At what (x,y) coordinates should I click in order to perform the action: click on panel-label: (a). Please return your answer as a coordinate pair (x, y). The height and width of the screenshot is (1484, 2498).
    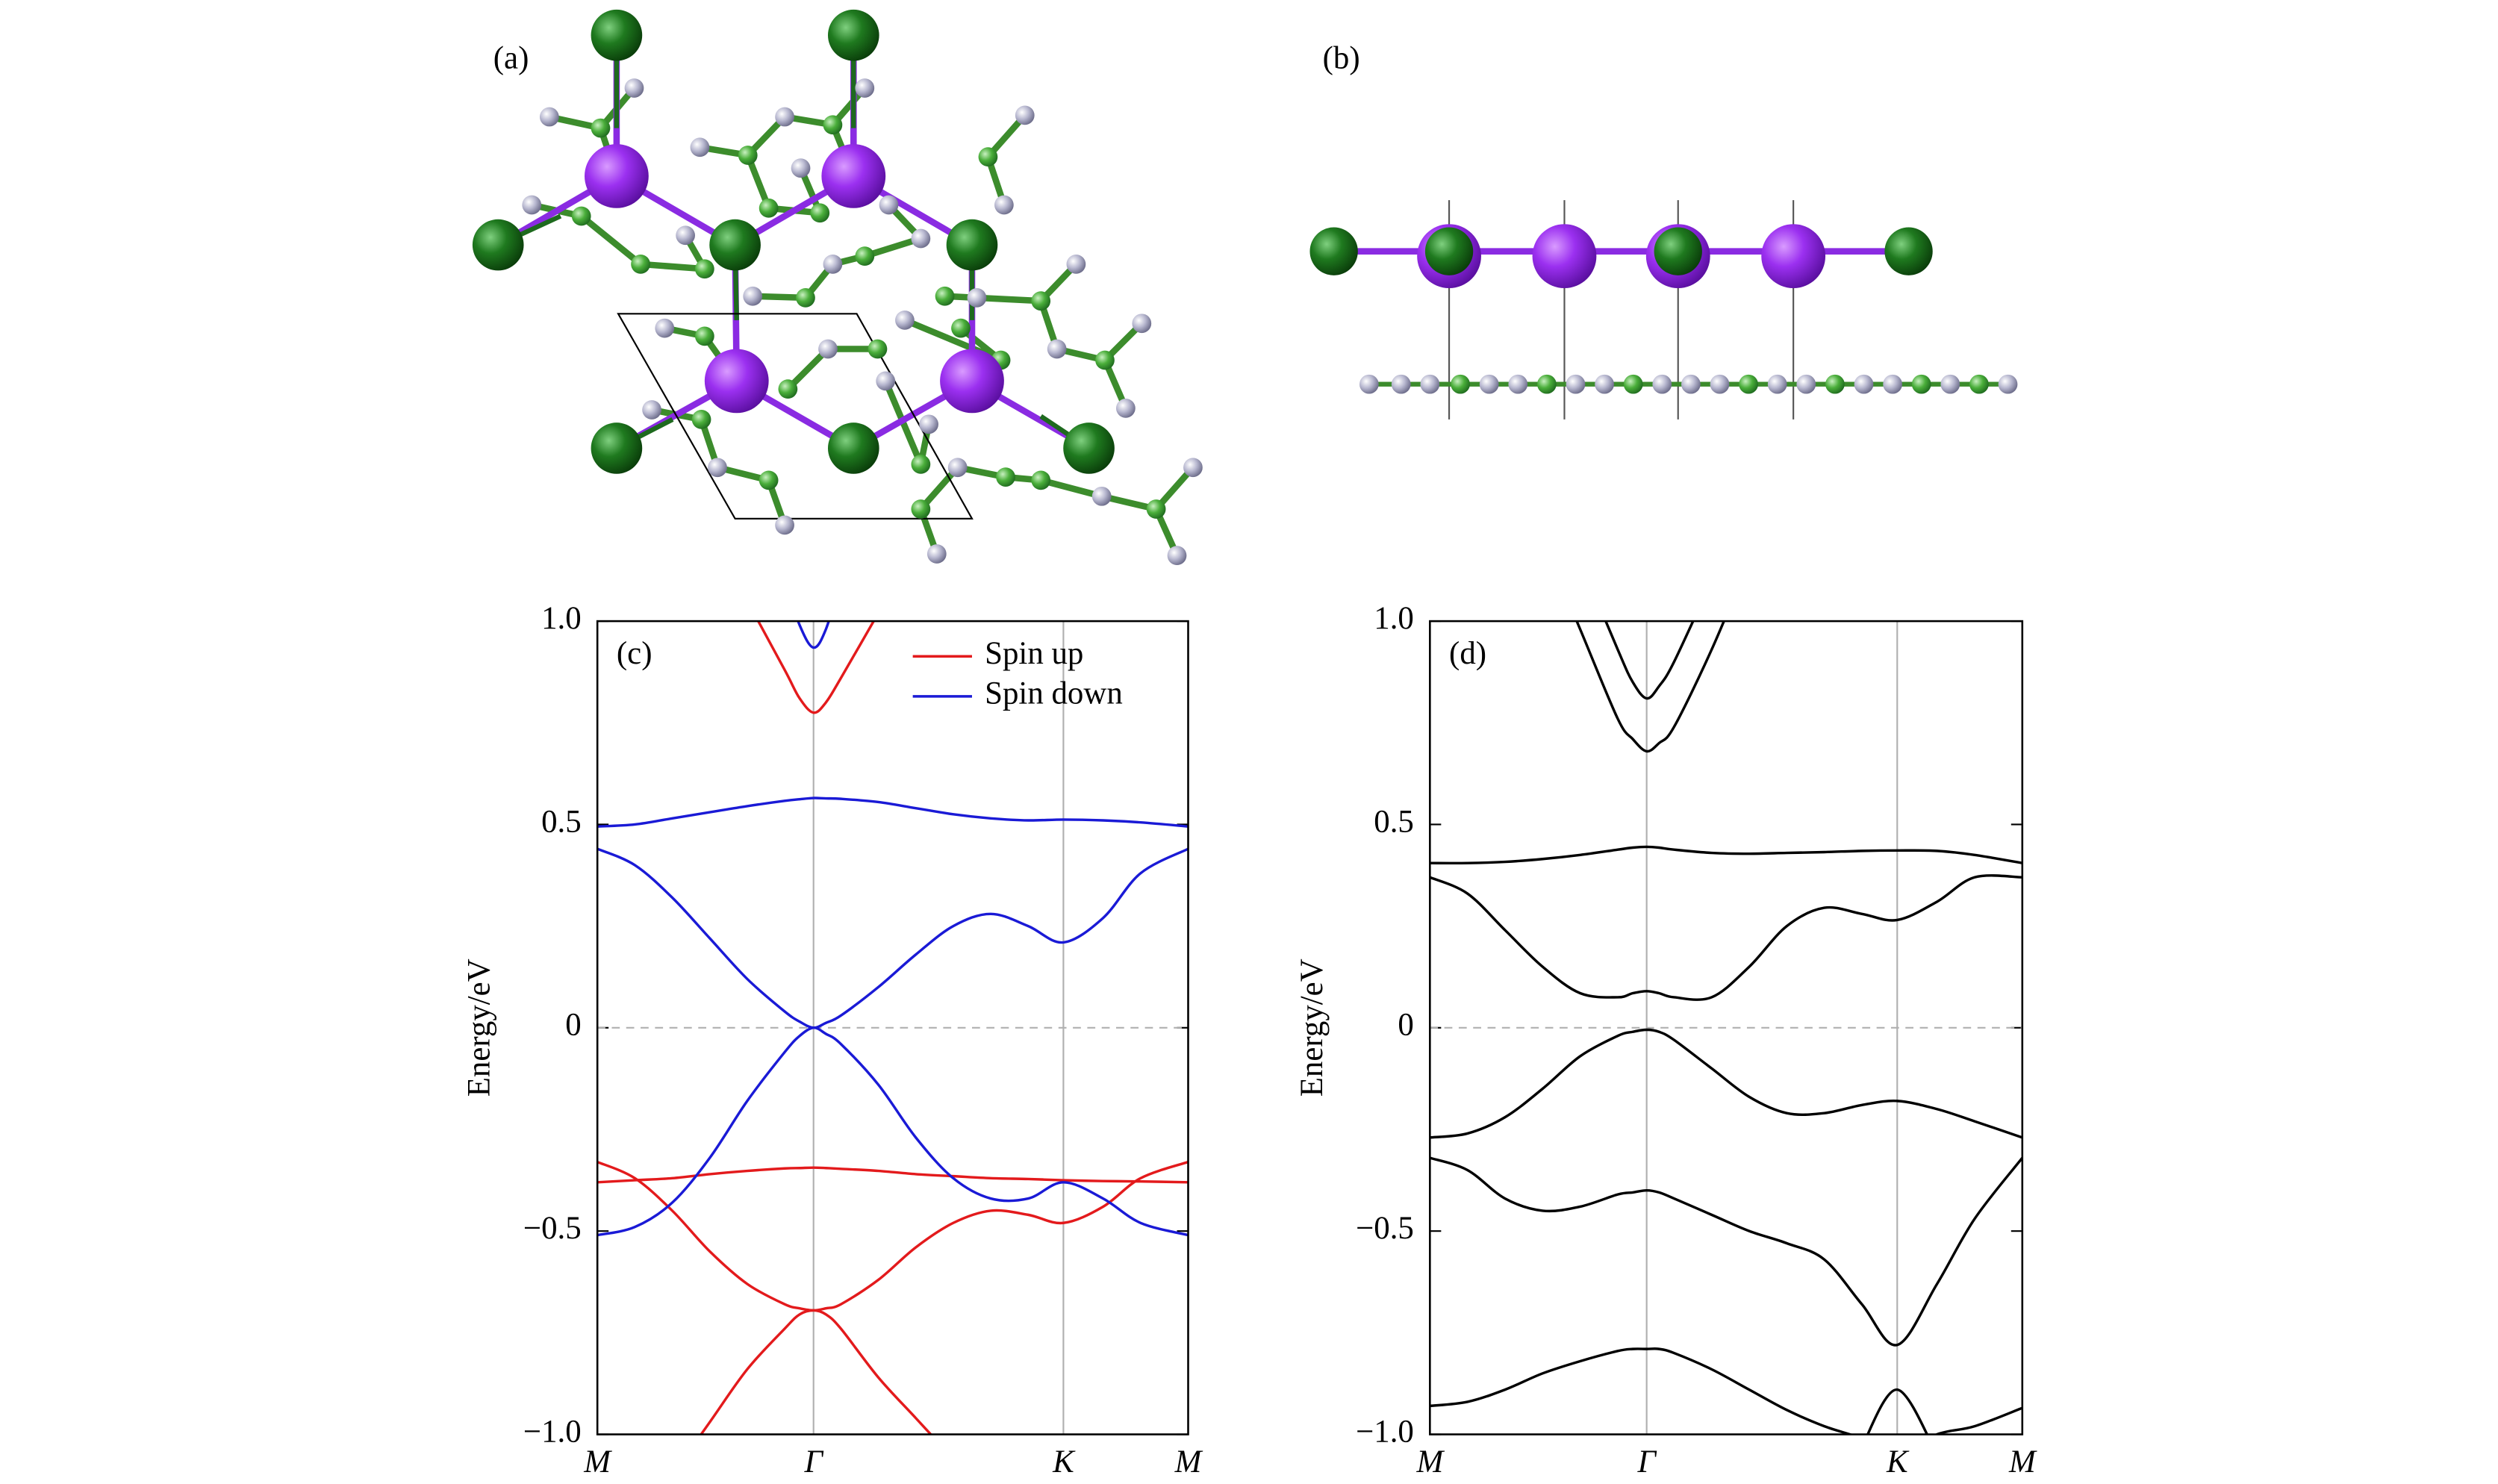
    Looking at the image, I should click on (511, 57).